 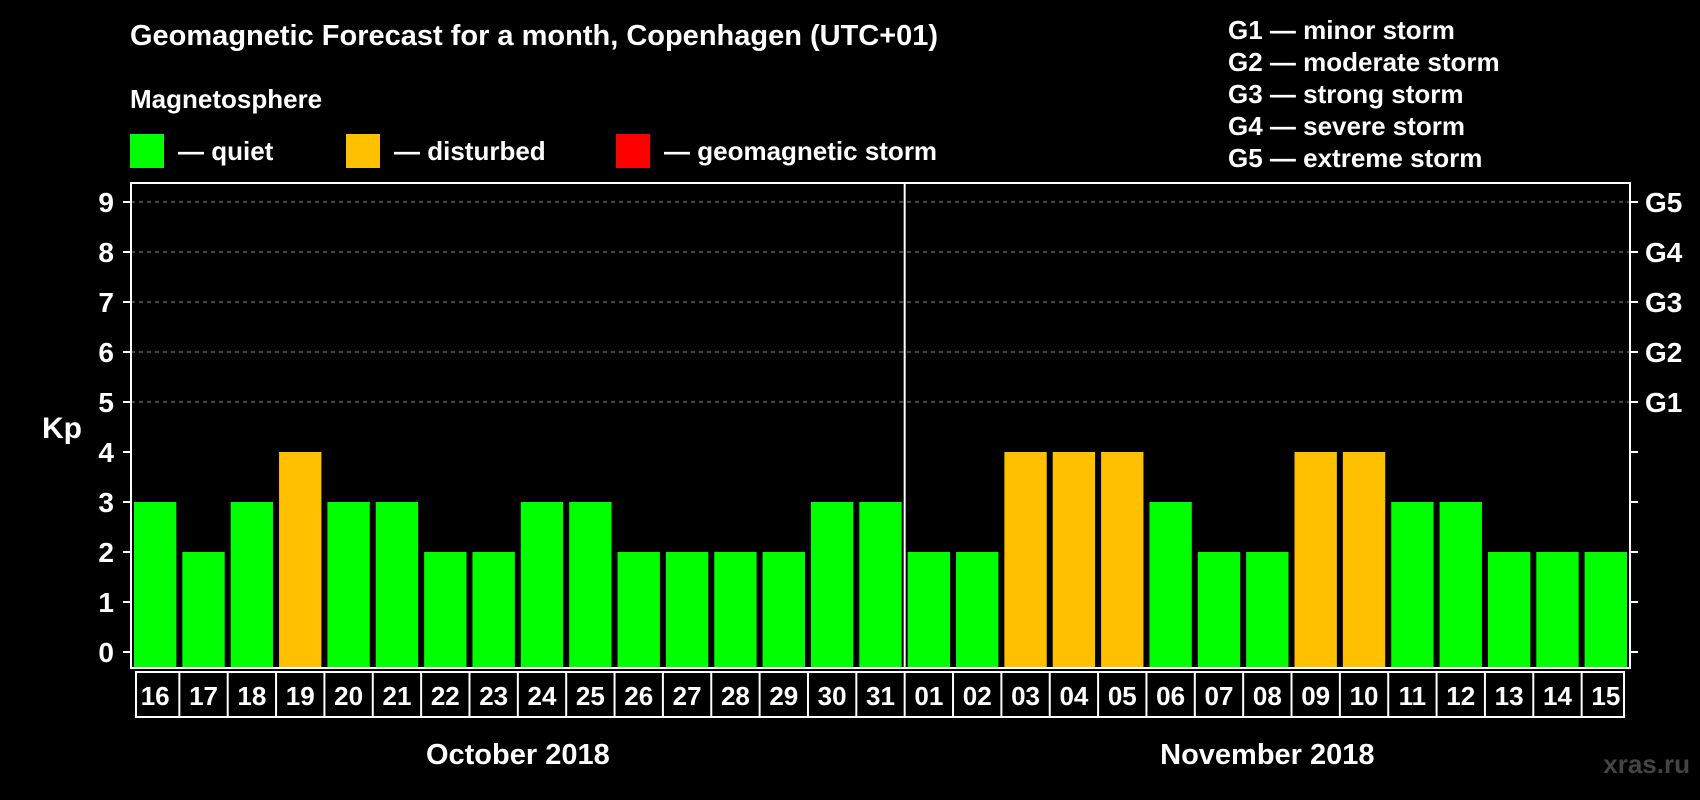 I want to click on storm-scale-g5: G5 — extreme storm, so click(x=1355, y=158).